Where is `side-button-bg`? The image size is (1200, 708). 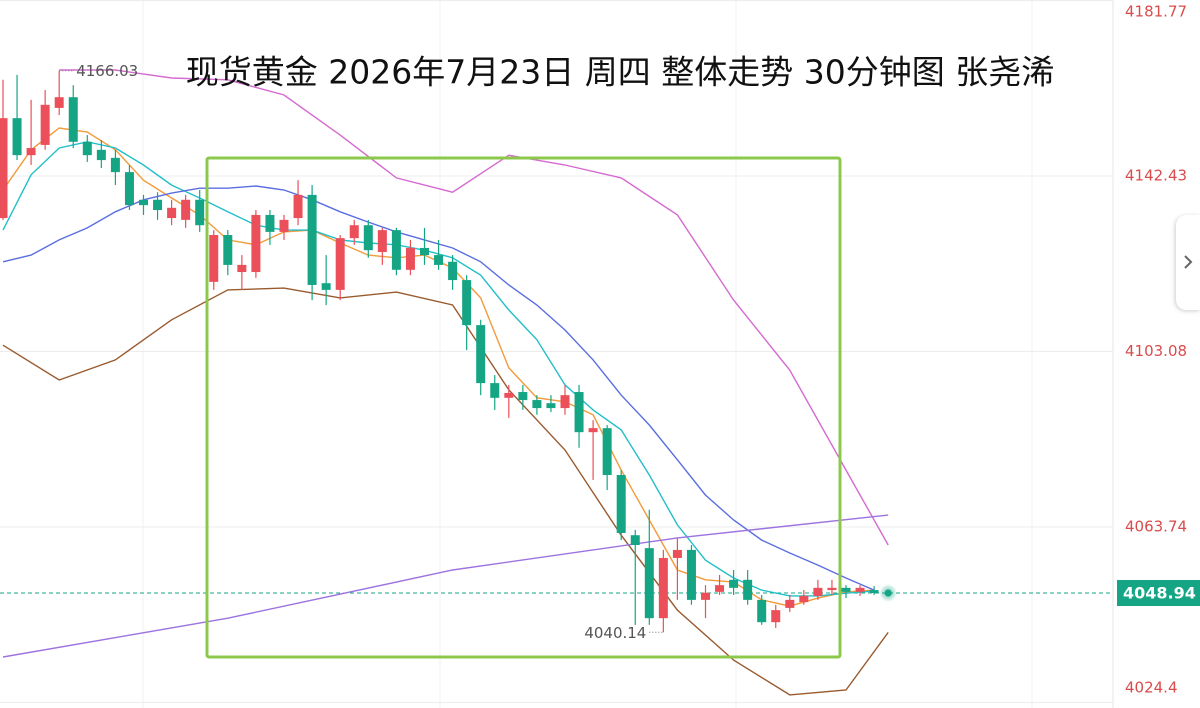
side-button-bg is located at coordinates (1188, 262).